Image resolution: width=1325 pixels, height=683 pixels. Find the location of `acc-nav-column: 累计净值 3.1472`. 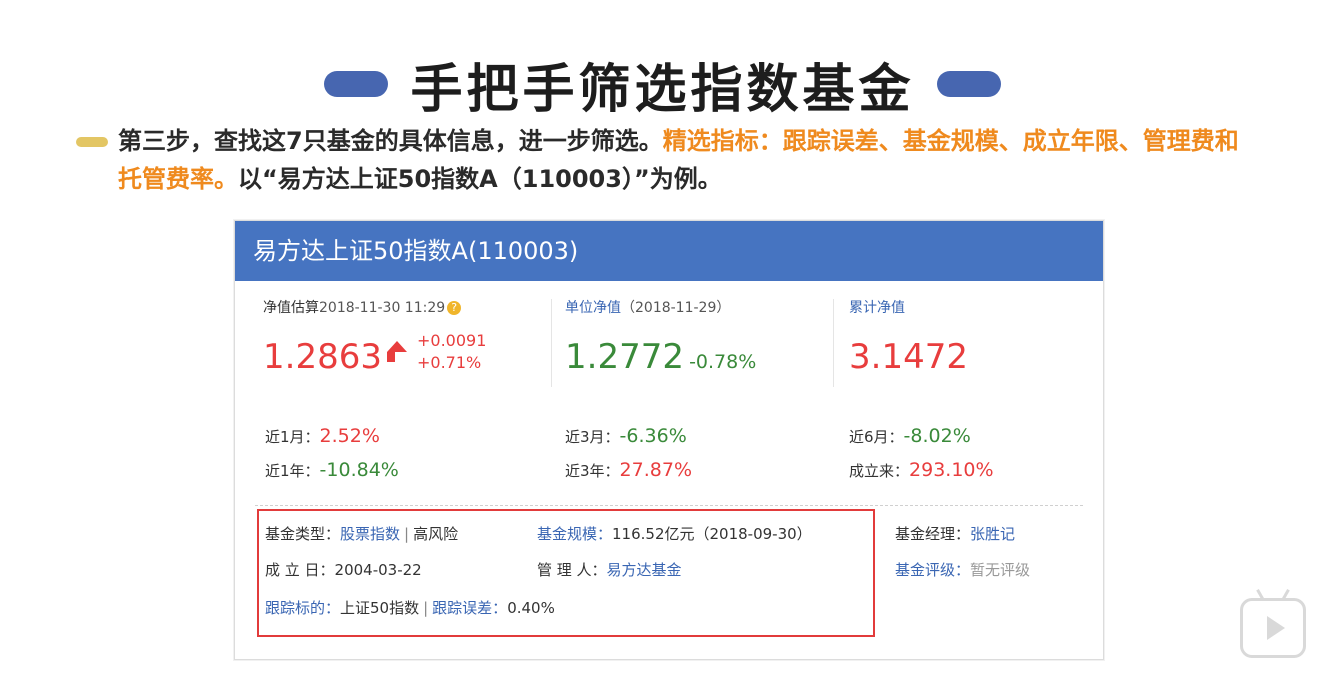

acc-nav-column: 累计净值 3.1472 is located at coordinates (908, 337).